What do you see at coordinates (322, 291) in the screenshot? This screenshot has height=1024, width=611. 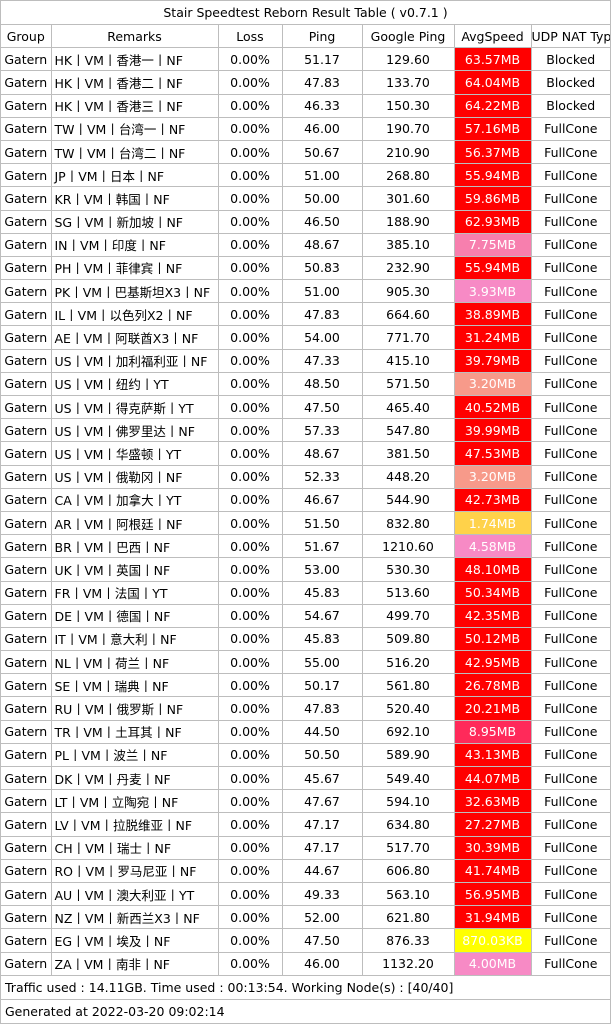 I see `cell-ping: 51.00` at bounding box center [322, 291].